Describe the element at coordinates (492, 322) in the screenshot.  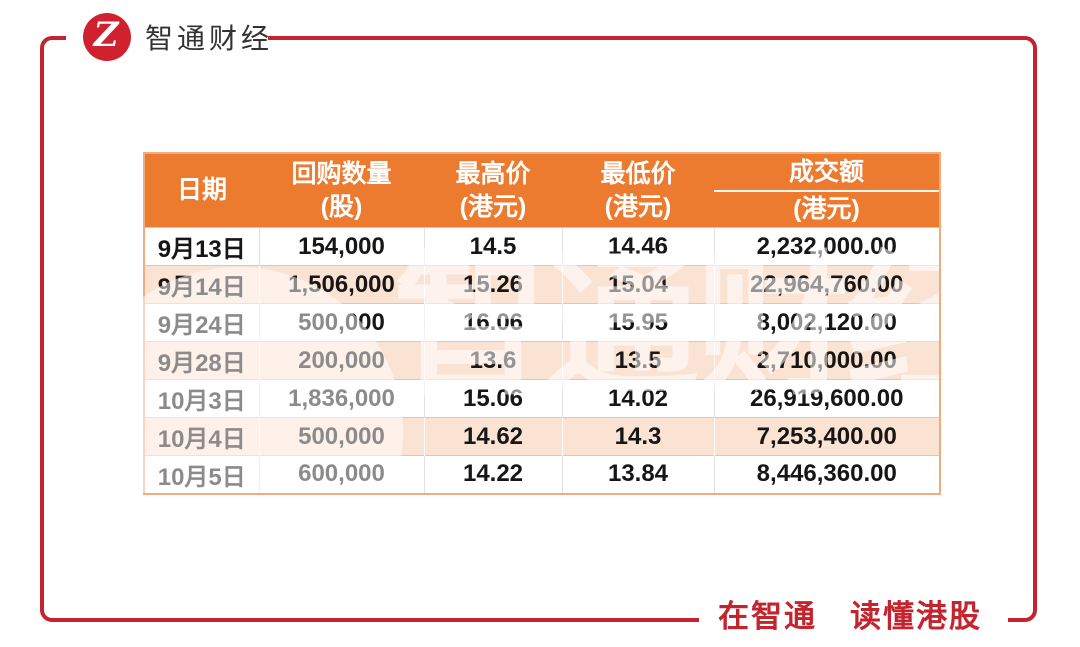
I see `value-cell: 16.06` at that location.